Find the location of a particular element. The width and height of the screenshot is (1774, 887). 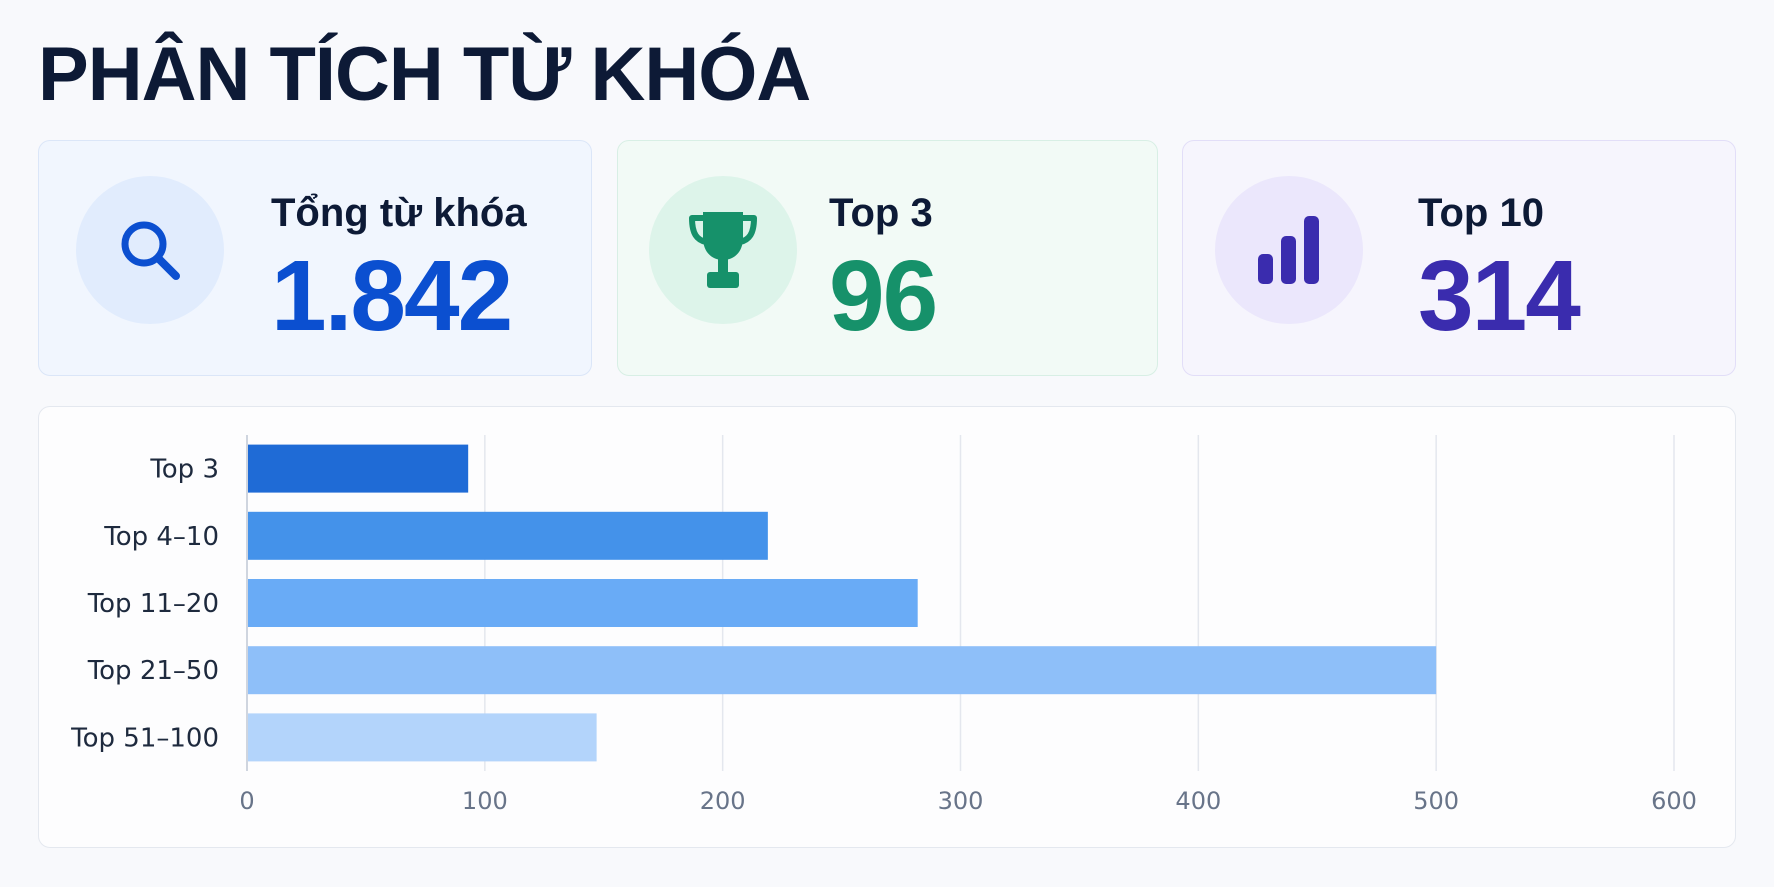

x-tick-label: 100 is located at coordinates (485, 801).